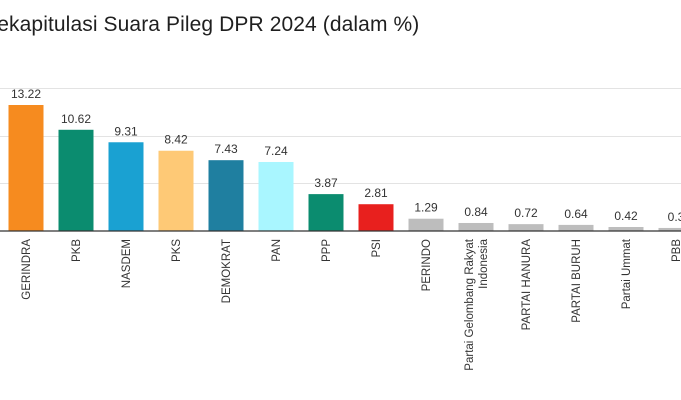  What do you see at coordinates (676, 250) in the screenshot?
I see `category-label: PBB` at bounding box center [676, 250].